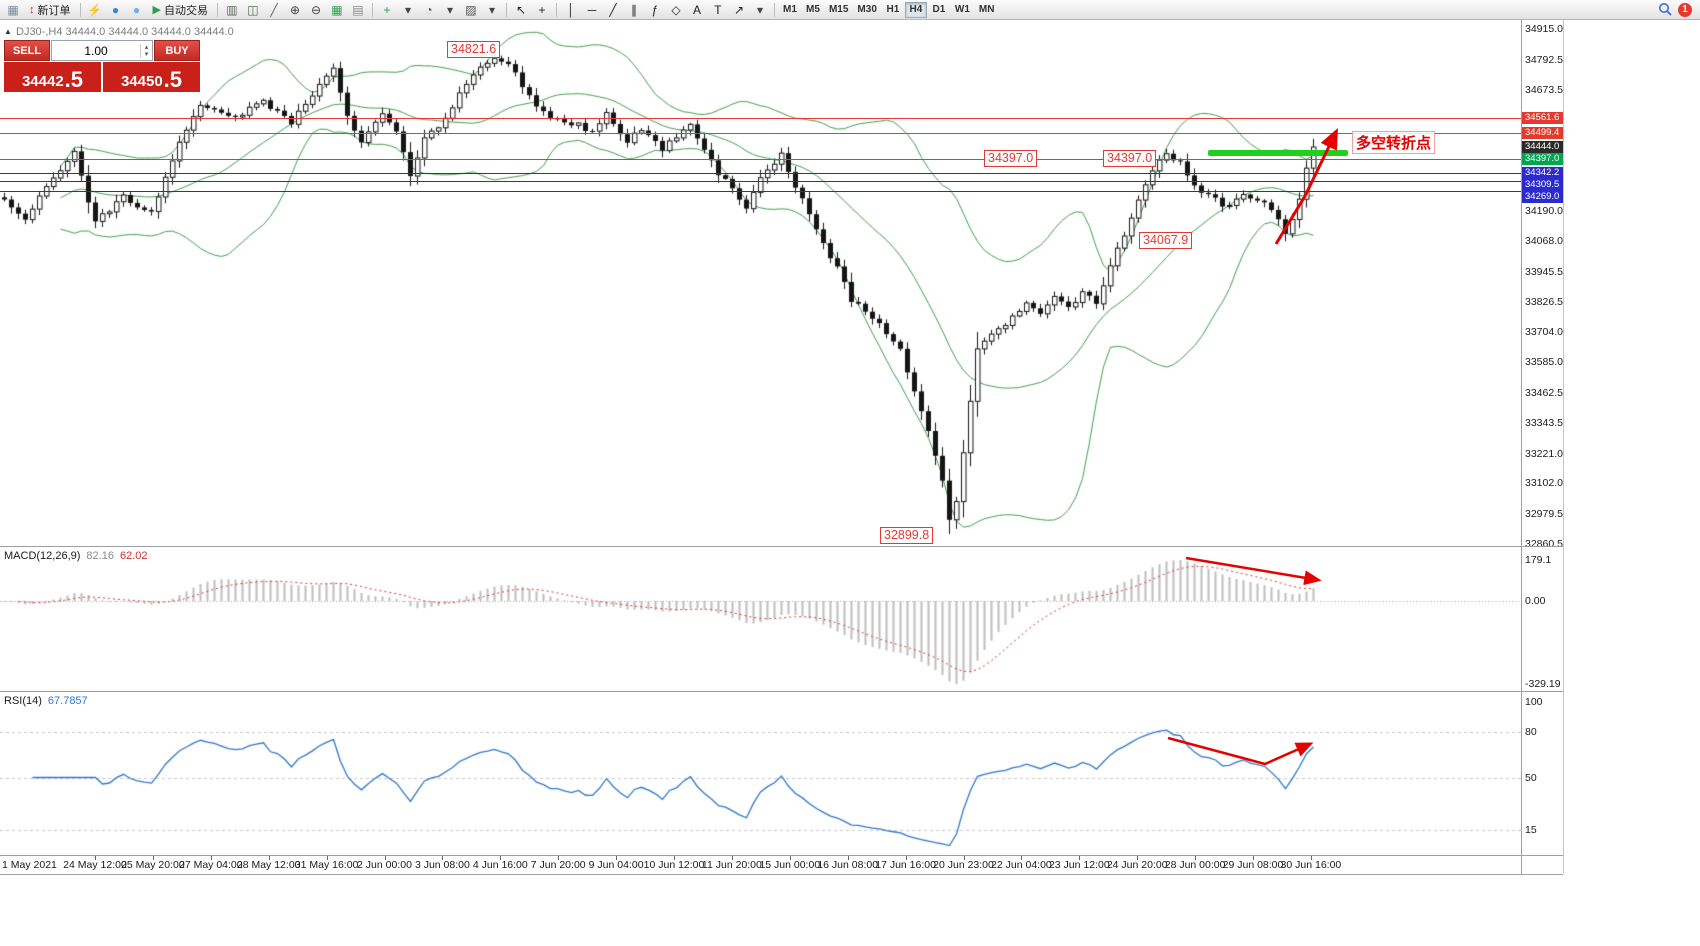 The image size is (1700, 946). I want to click on macd-axis-179.1: 179.1, so click(1538, 560).